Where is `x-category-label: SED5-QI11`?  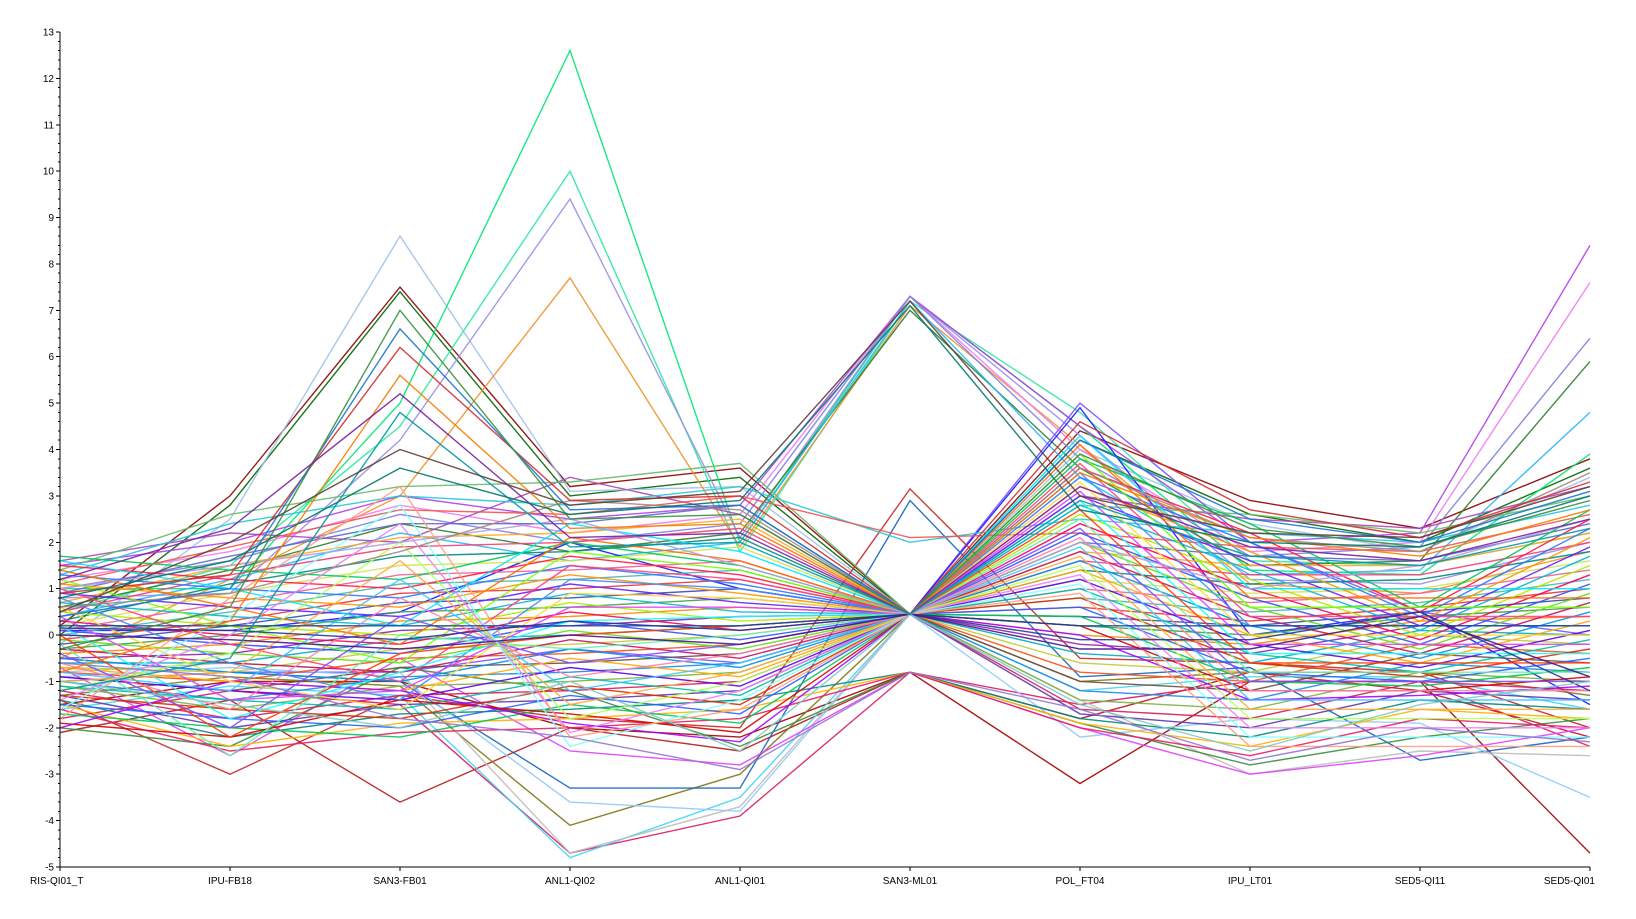 x-category-label: SED5-QI11 is located at coordinates (1420, 881).